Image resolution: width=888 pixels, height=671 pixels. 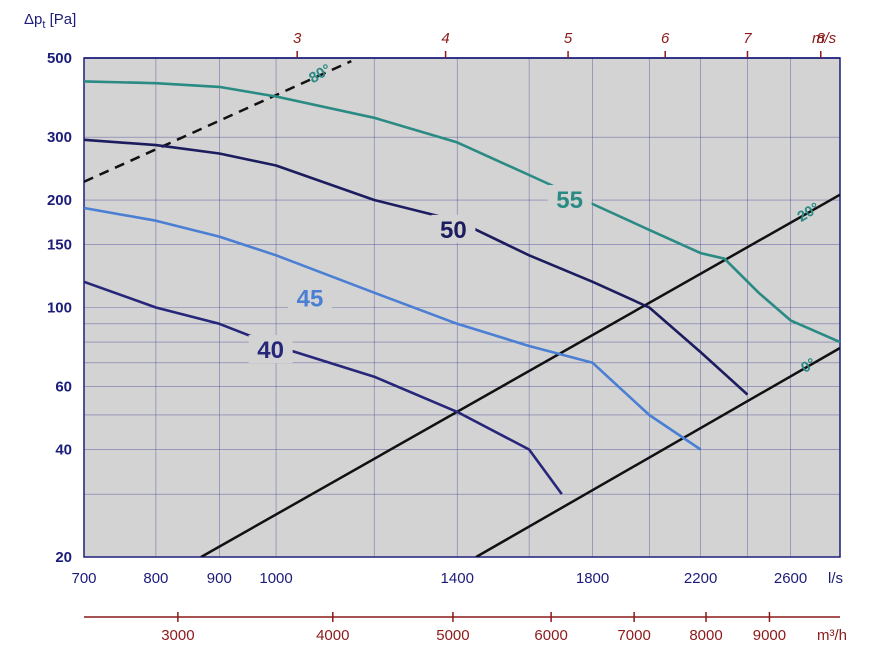 I want to click on x-tick-label: 1400, so click(x=457, y=578).